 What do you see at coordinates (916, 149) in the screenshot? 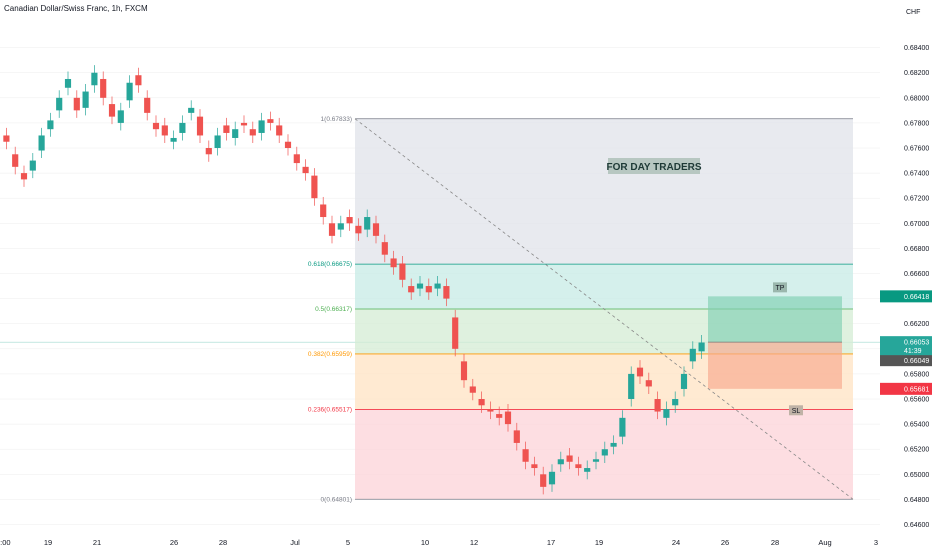
I see `price-tick-label: 0.67600` at bounding box center [916, 149].